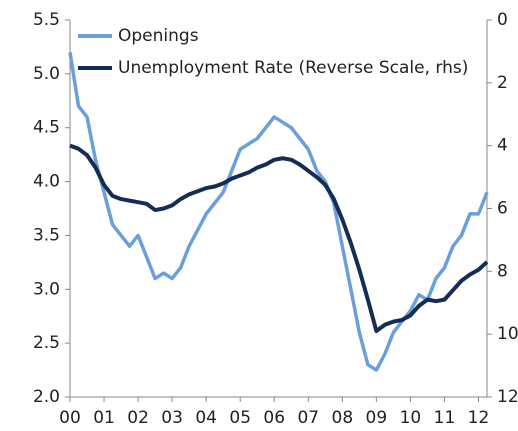 Image resolution: width=518 pixels, height=431 pixels. What do you see at coordinates (206, 418) in the screenshot?
I see `x-tick-label: 04` at bounding box center [206, 418].